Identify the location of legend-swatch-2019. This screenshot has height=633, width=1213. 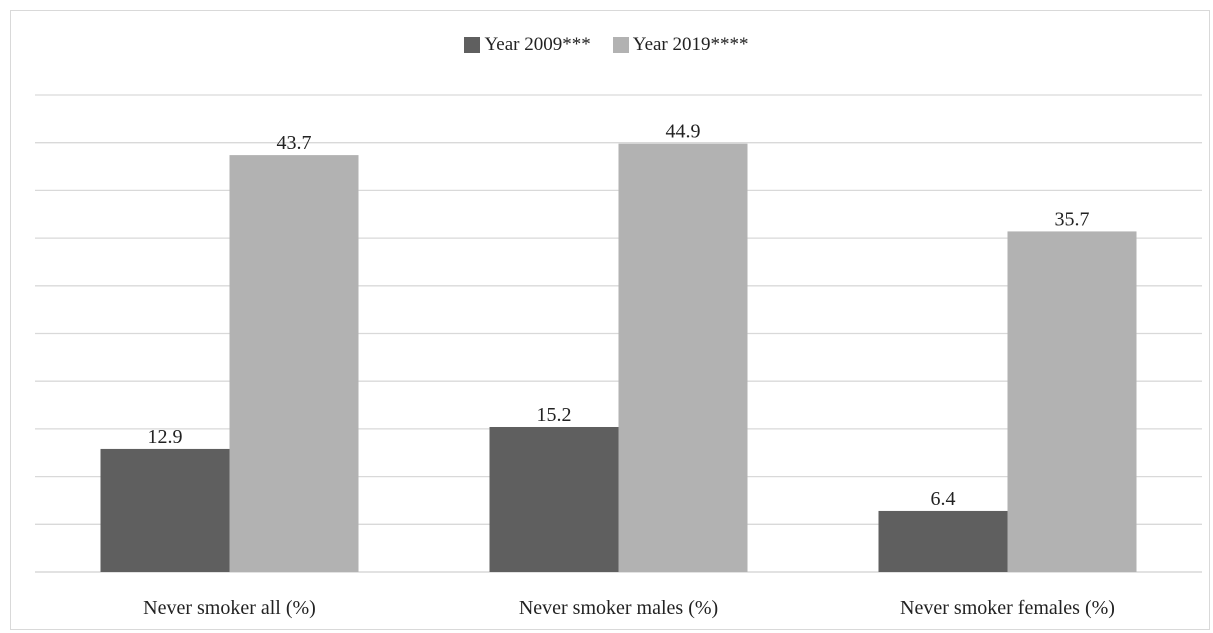
(620, 45).